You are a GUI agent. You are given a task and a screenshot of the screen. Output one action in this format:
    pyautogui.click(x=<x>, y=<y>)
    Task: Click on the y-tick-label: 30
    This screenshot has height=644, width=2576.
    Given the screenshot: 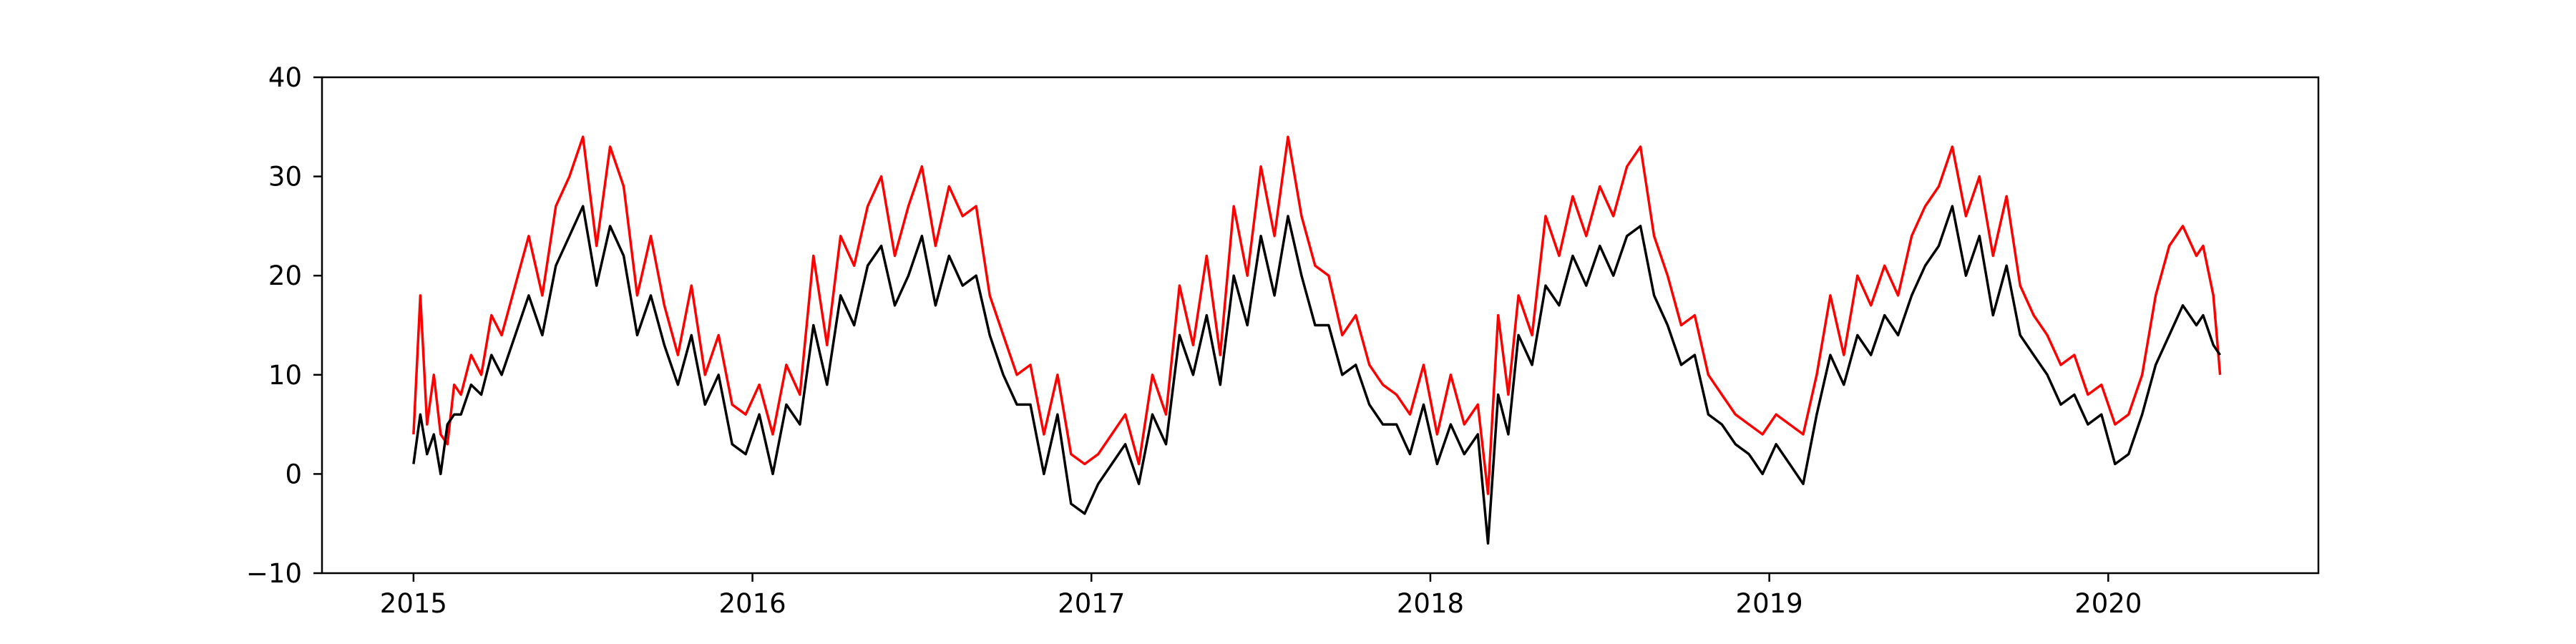 What is the action you would take?
    pyautogui.click(x=285, y=177)
    